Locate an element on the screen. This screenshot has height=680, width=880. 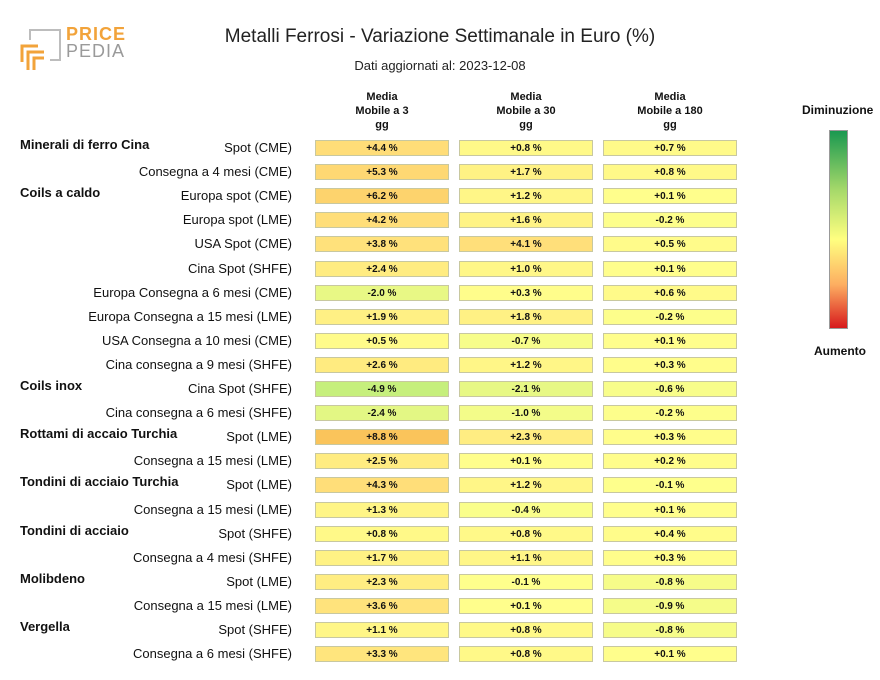
row-label: Europa spot (LME) is located at coordinates (237, 220).